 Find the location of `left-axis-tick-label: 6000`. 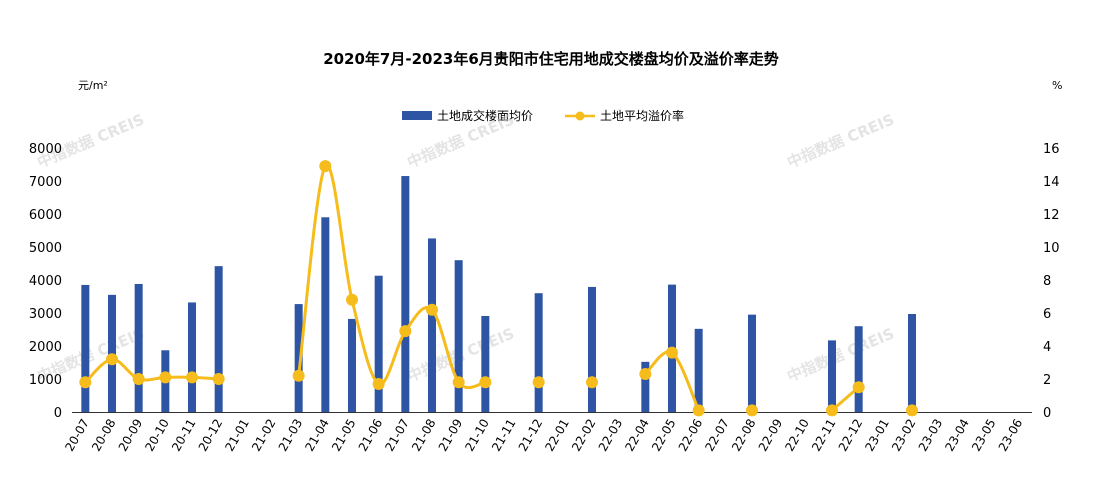

left-axis-tick-label: 6000 is located at coordinates (45, 215).